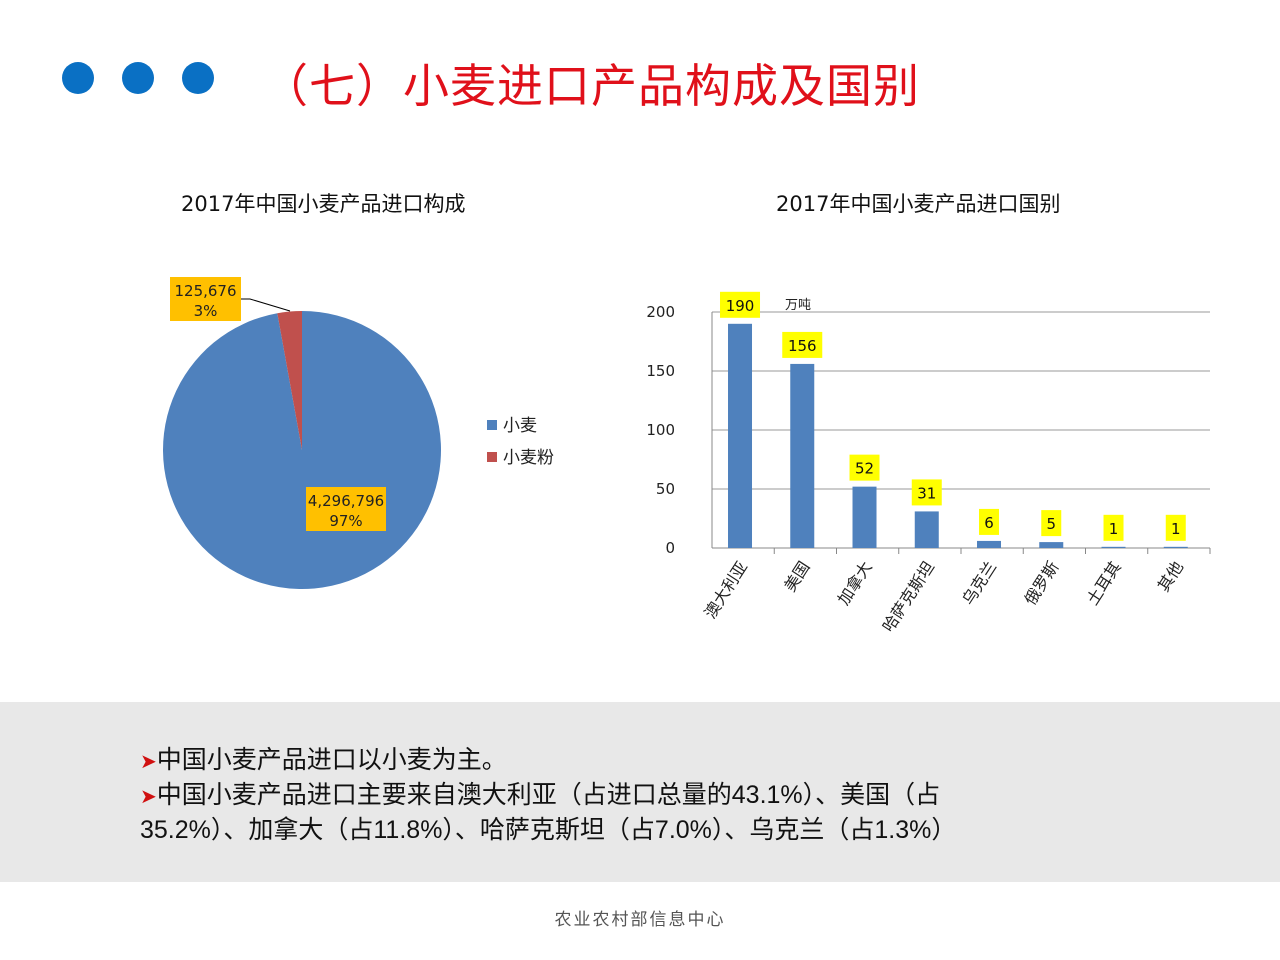  Describe the element at coordinates (1170, 576) in the screenshot. I see `x-tick-label: 其他` at that location.